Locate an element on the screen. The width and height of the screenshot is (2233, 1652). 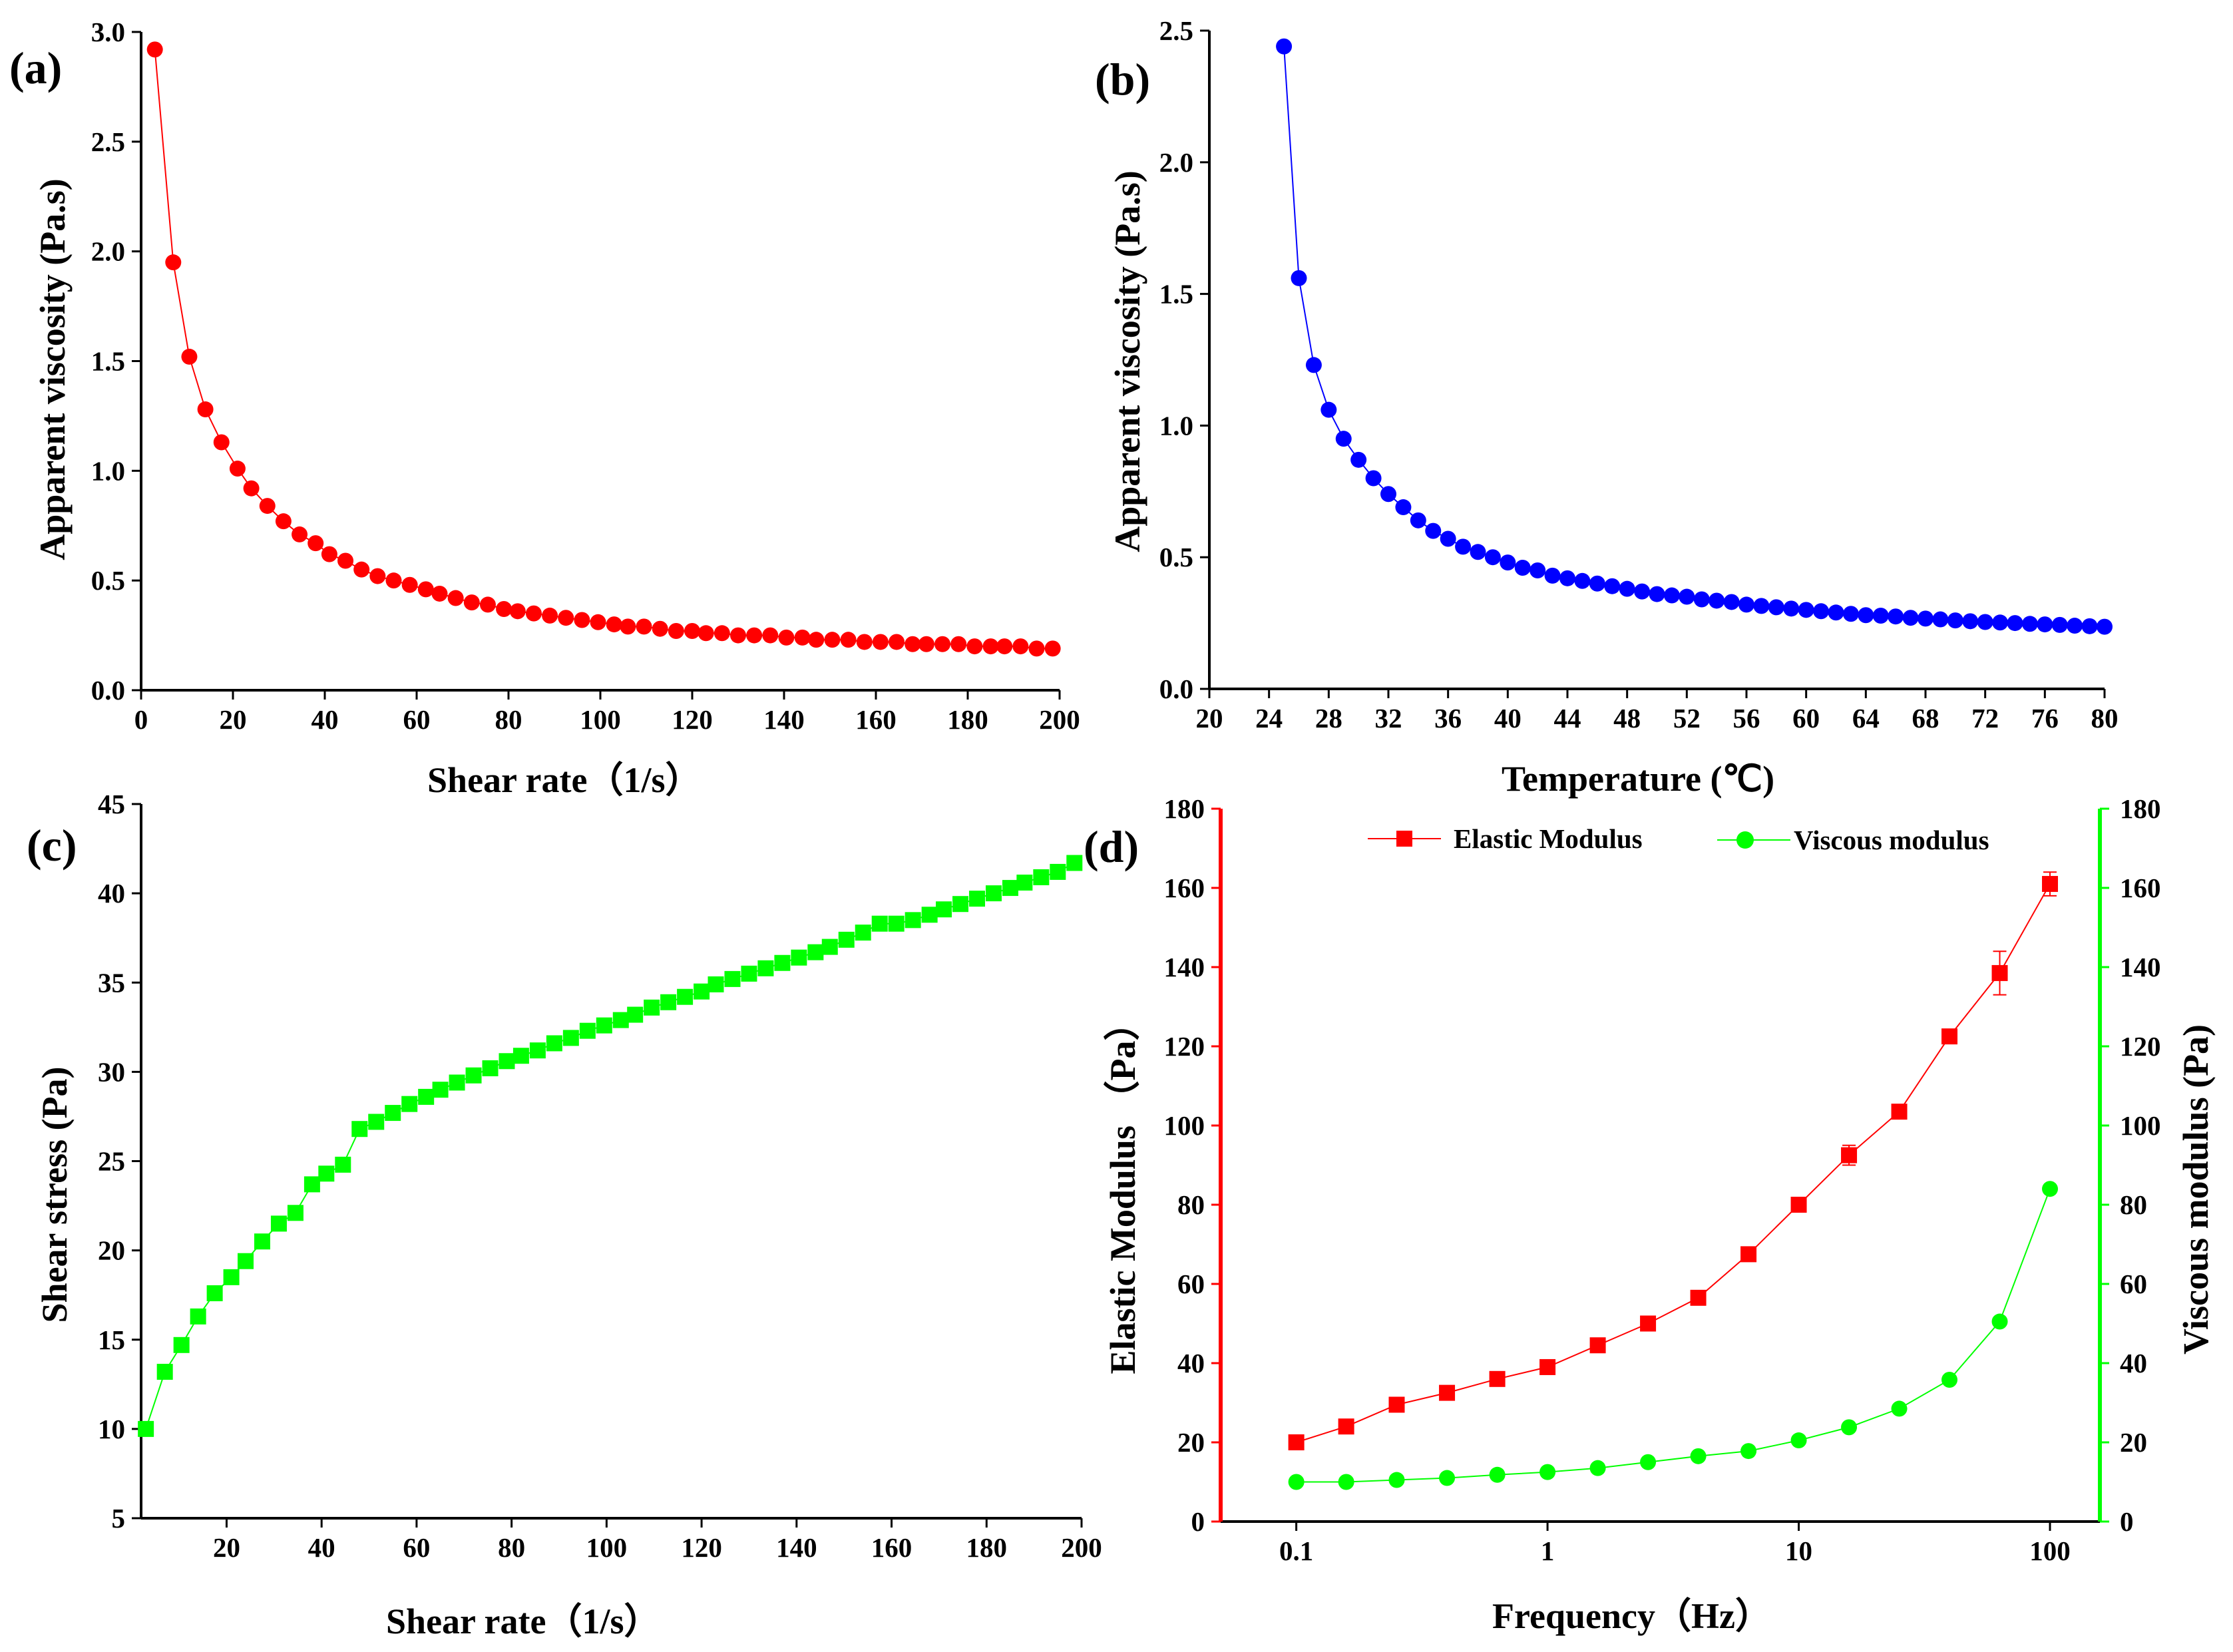
y-tick-label: 35 is located at coordinates (111, 982).